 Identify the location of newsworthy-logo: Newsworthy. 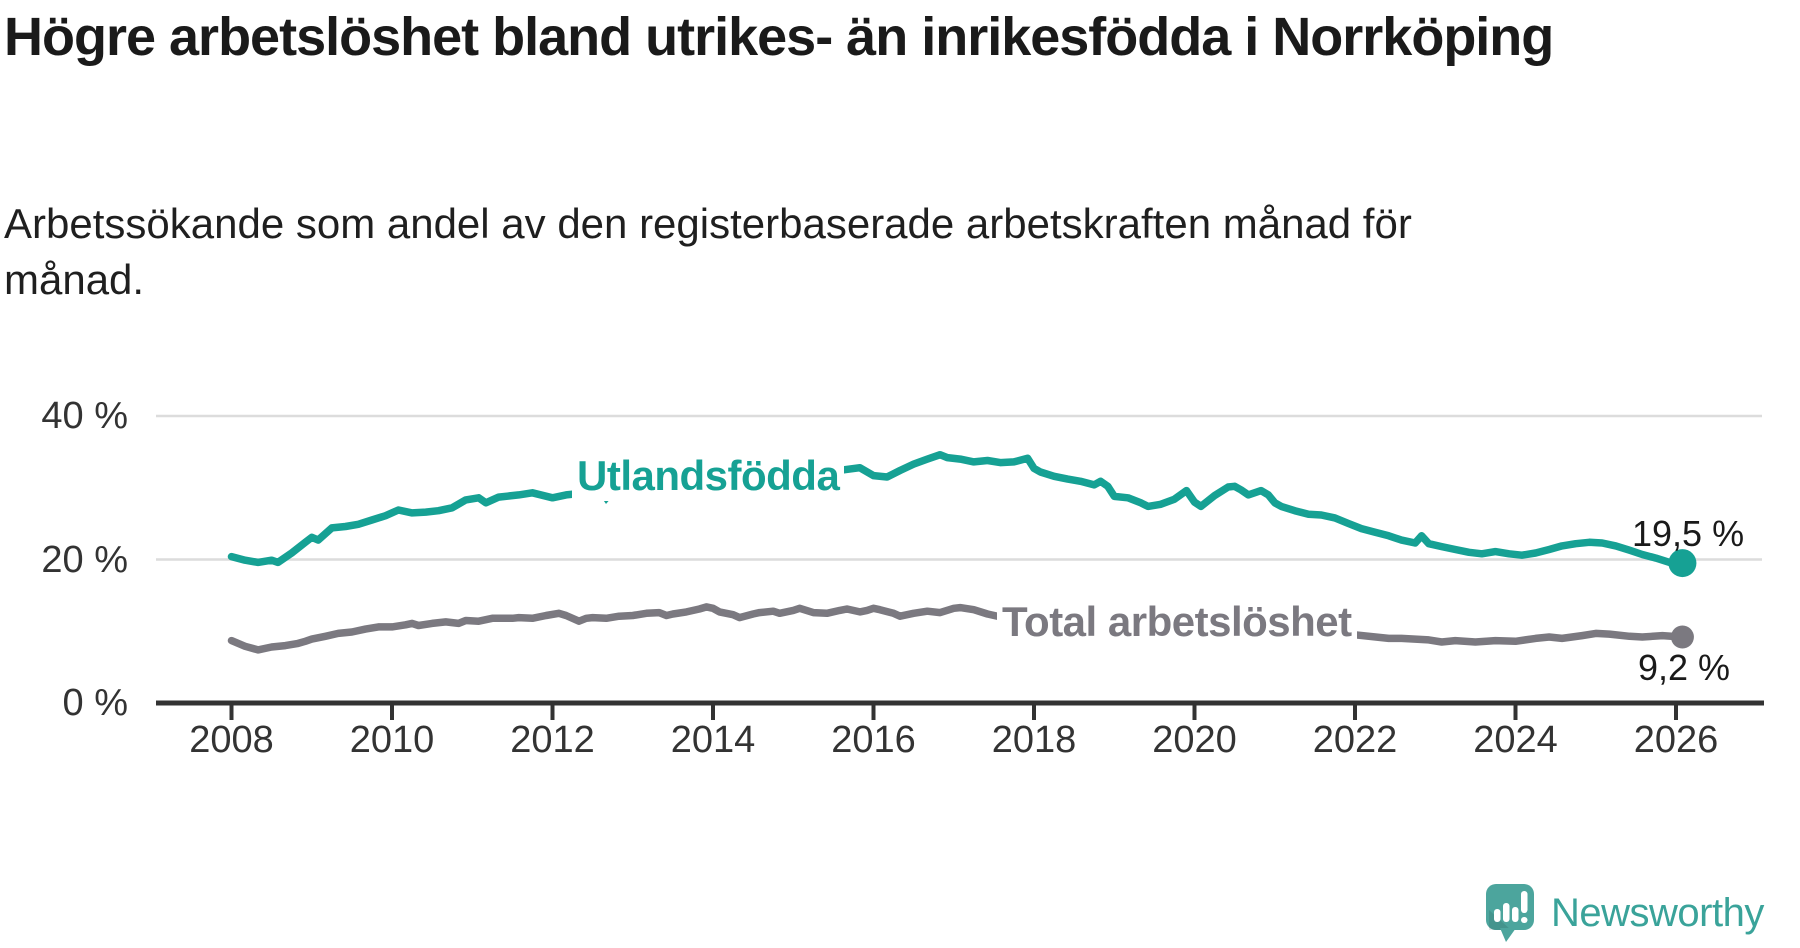
(1624, 913).